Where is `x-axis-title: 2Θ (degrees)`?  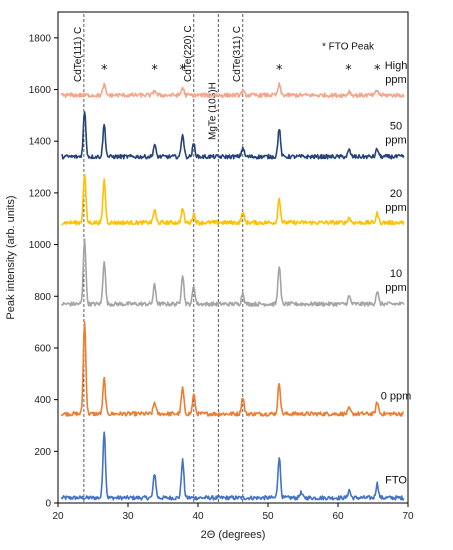
x-axis-title: 2Θ (degrees) is located at coordinates (233, 535).